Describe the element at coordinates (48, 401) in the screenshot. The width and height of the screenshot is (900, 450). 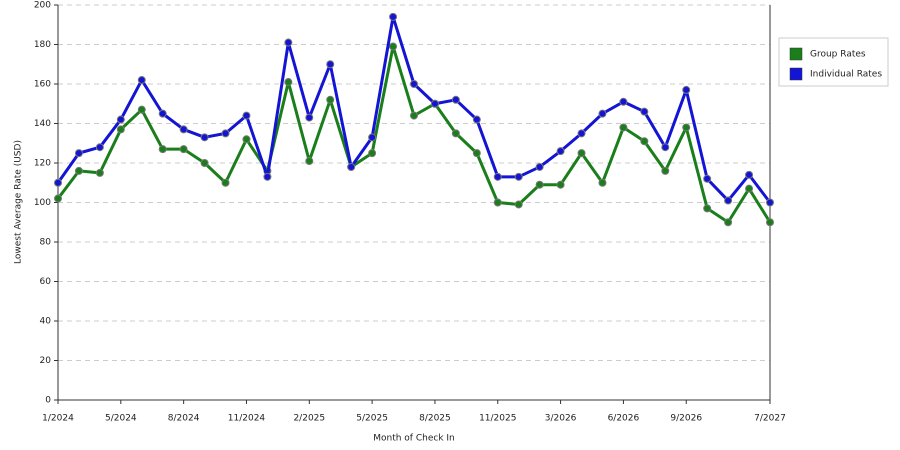
I see `y-tick-label: 0` at that location.